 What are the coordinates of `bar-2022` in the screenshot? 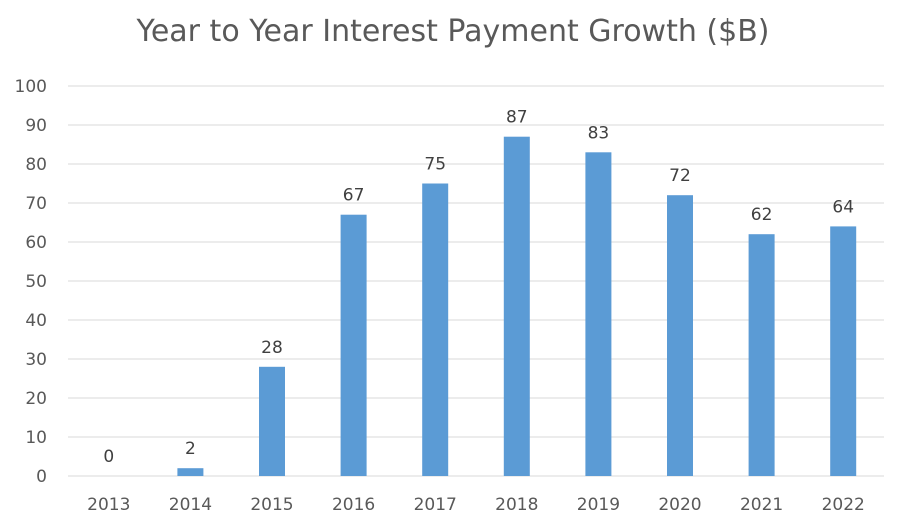 It's located at (843, 351).